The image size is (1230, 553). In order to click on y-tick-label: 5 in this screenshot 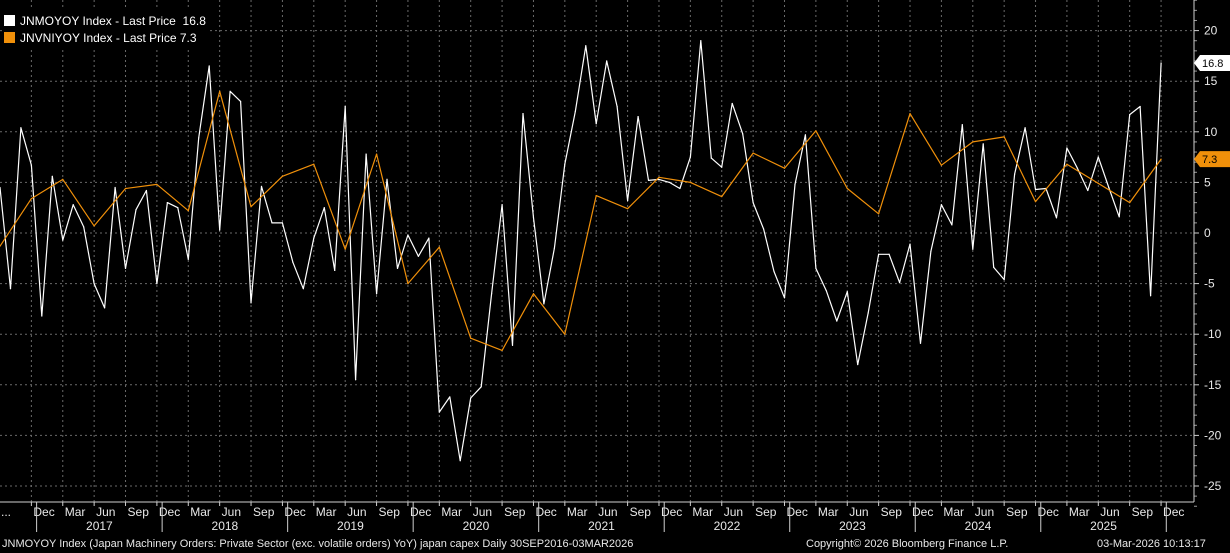, I will do `click(1207, 182)`.